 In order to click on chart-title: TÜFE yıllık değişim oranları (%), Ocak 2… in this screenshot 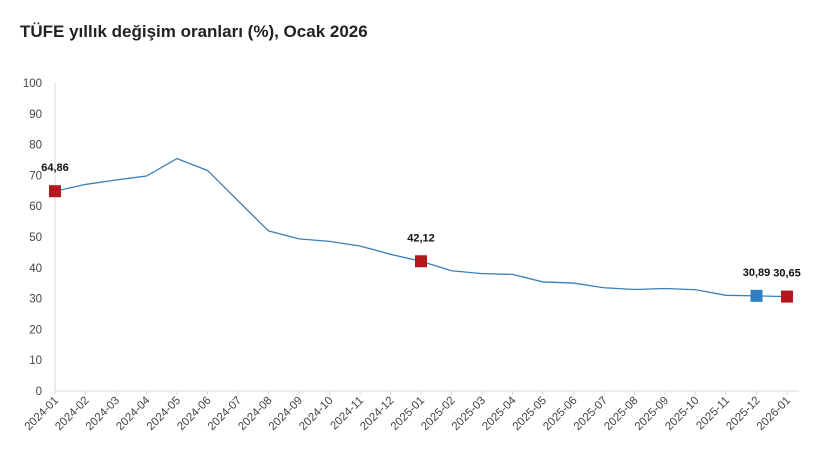, I will do `click(194, 31)`.